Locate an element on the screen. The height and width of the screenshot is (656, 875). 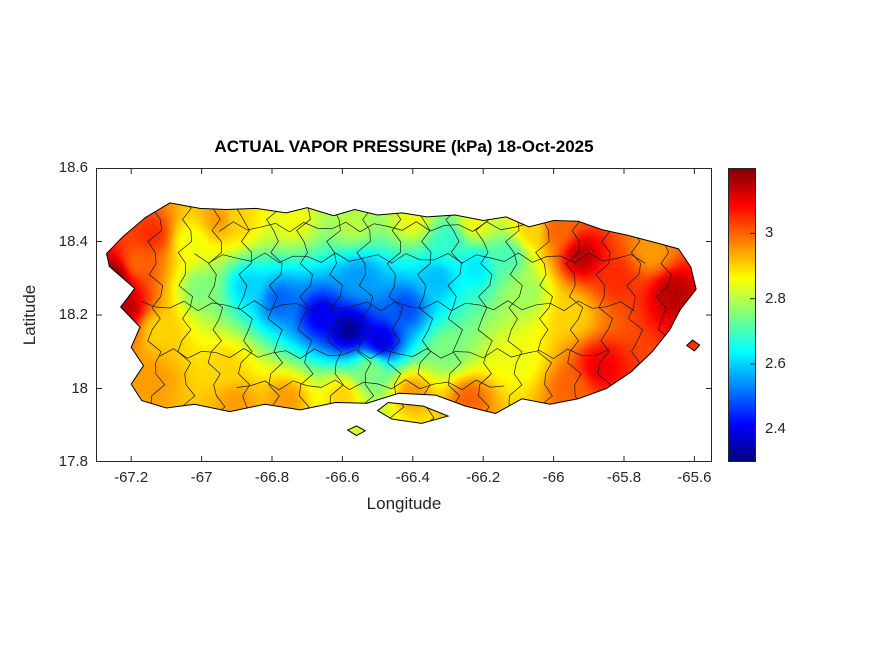
colorbar-tick-label: 2.6 is located at coordinates (775, 363).